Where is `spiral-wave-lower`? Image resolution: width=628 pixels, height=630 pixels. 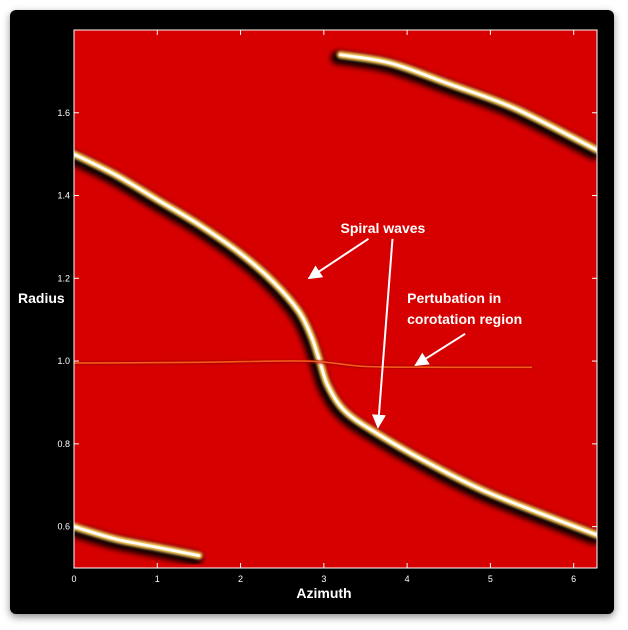
spiral-wave-lower is located at coordinates (138, 544).